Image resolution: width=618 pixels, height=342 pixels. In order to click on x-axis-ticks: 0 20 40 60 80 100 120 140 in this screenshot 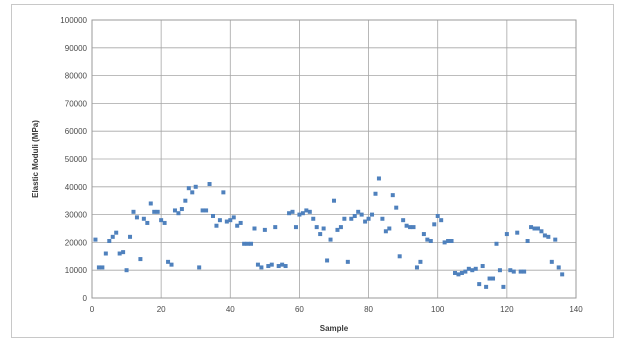, I will do `click(336, 309)`.